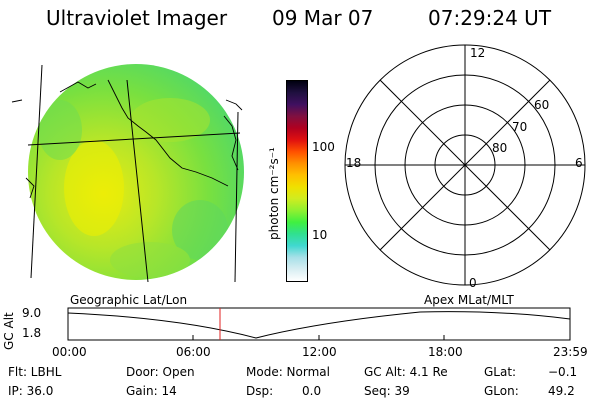 The width and height of the screenshot is (600, 400). I want to click on altitude-xtick-2: 12:00, so click(319, 352).